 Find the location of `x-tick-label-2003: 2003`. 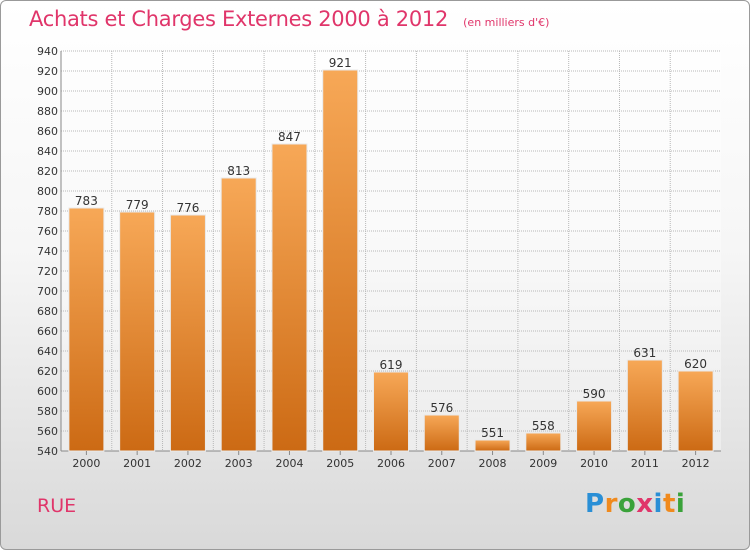

x-tick-label-2003: 2003 is located at coordinates (239, 463).